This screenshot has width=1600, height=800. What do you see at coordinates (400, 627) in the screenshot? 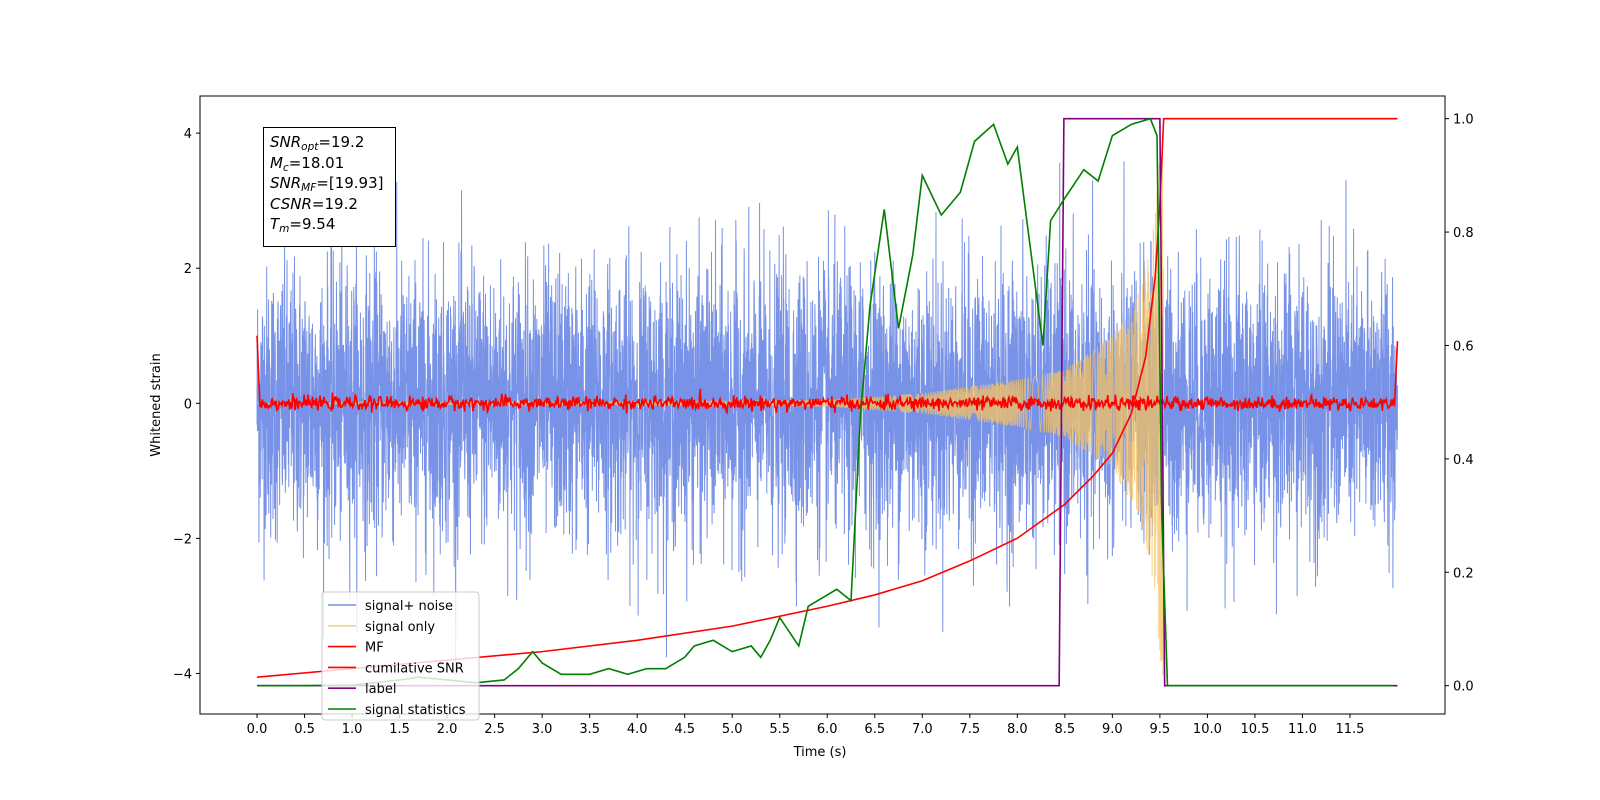
I see `legend-signal-only-label: signal only` at bounding box center [400, 627].